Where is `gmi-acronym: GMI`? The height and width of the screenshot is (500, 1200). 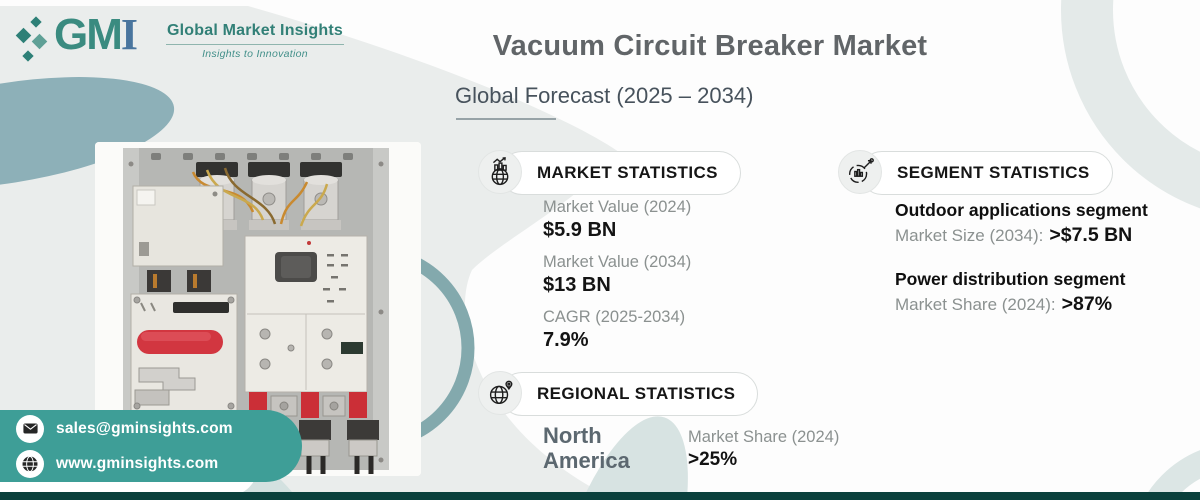 gmi-acronym: GMI is located at coordinates (96, 35).